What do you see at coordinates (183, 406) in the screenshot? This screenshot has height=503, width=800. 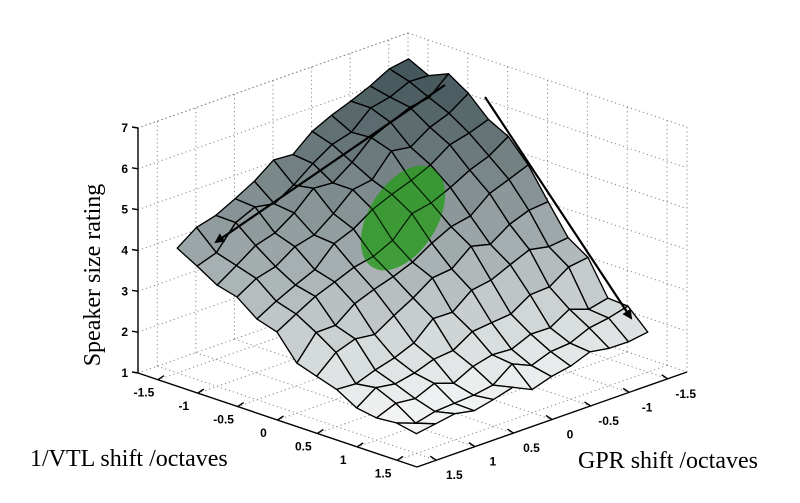 I see `x-tick-label: -1` at bounding box center [183, 406].